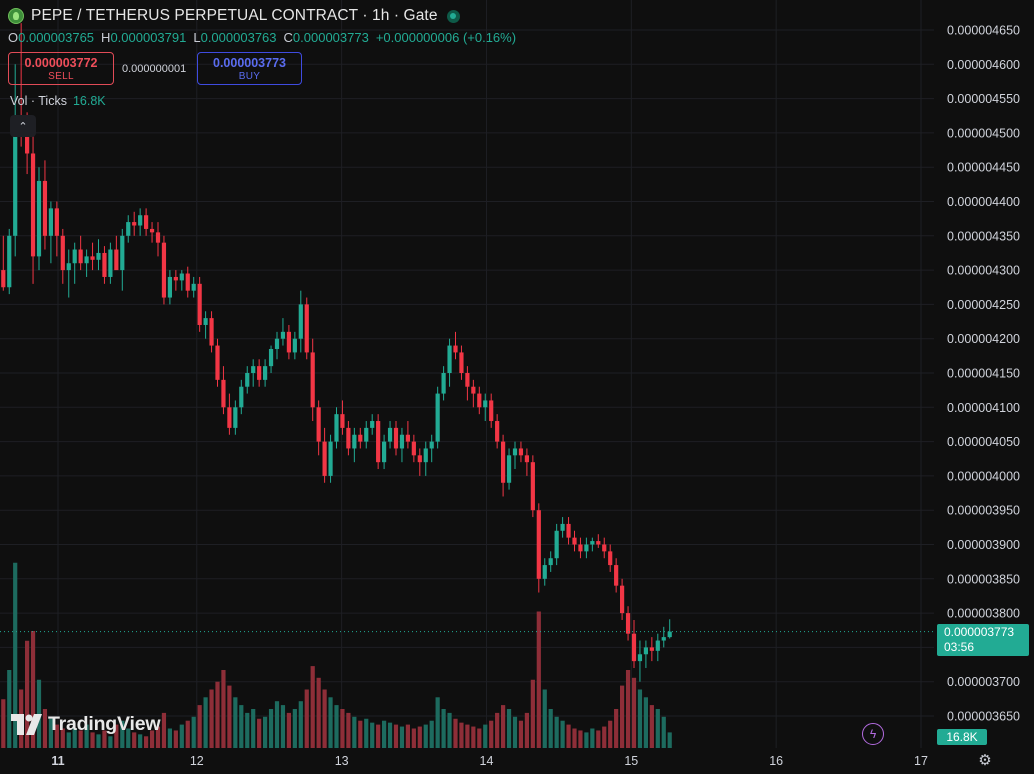 This screenshot has width=1034, height=774. What do you see at coordinates (921, 761) in the screenshot?
I see `time-tick-label: 17` at bounding box center [921, 761].